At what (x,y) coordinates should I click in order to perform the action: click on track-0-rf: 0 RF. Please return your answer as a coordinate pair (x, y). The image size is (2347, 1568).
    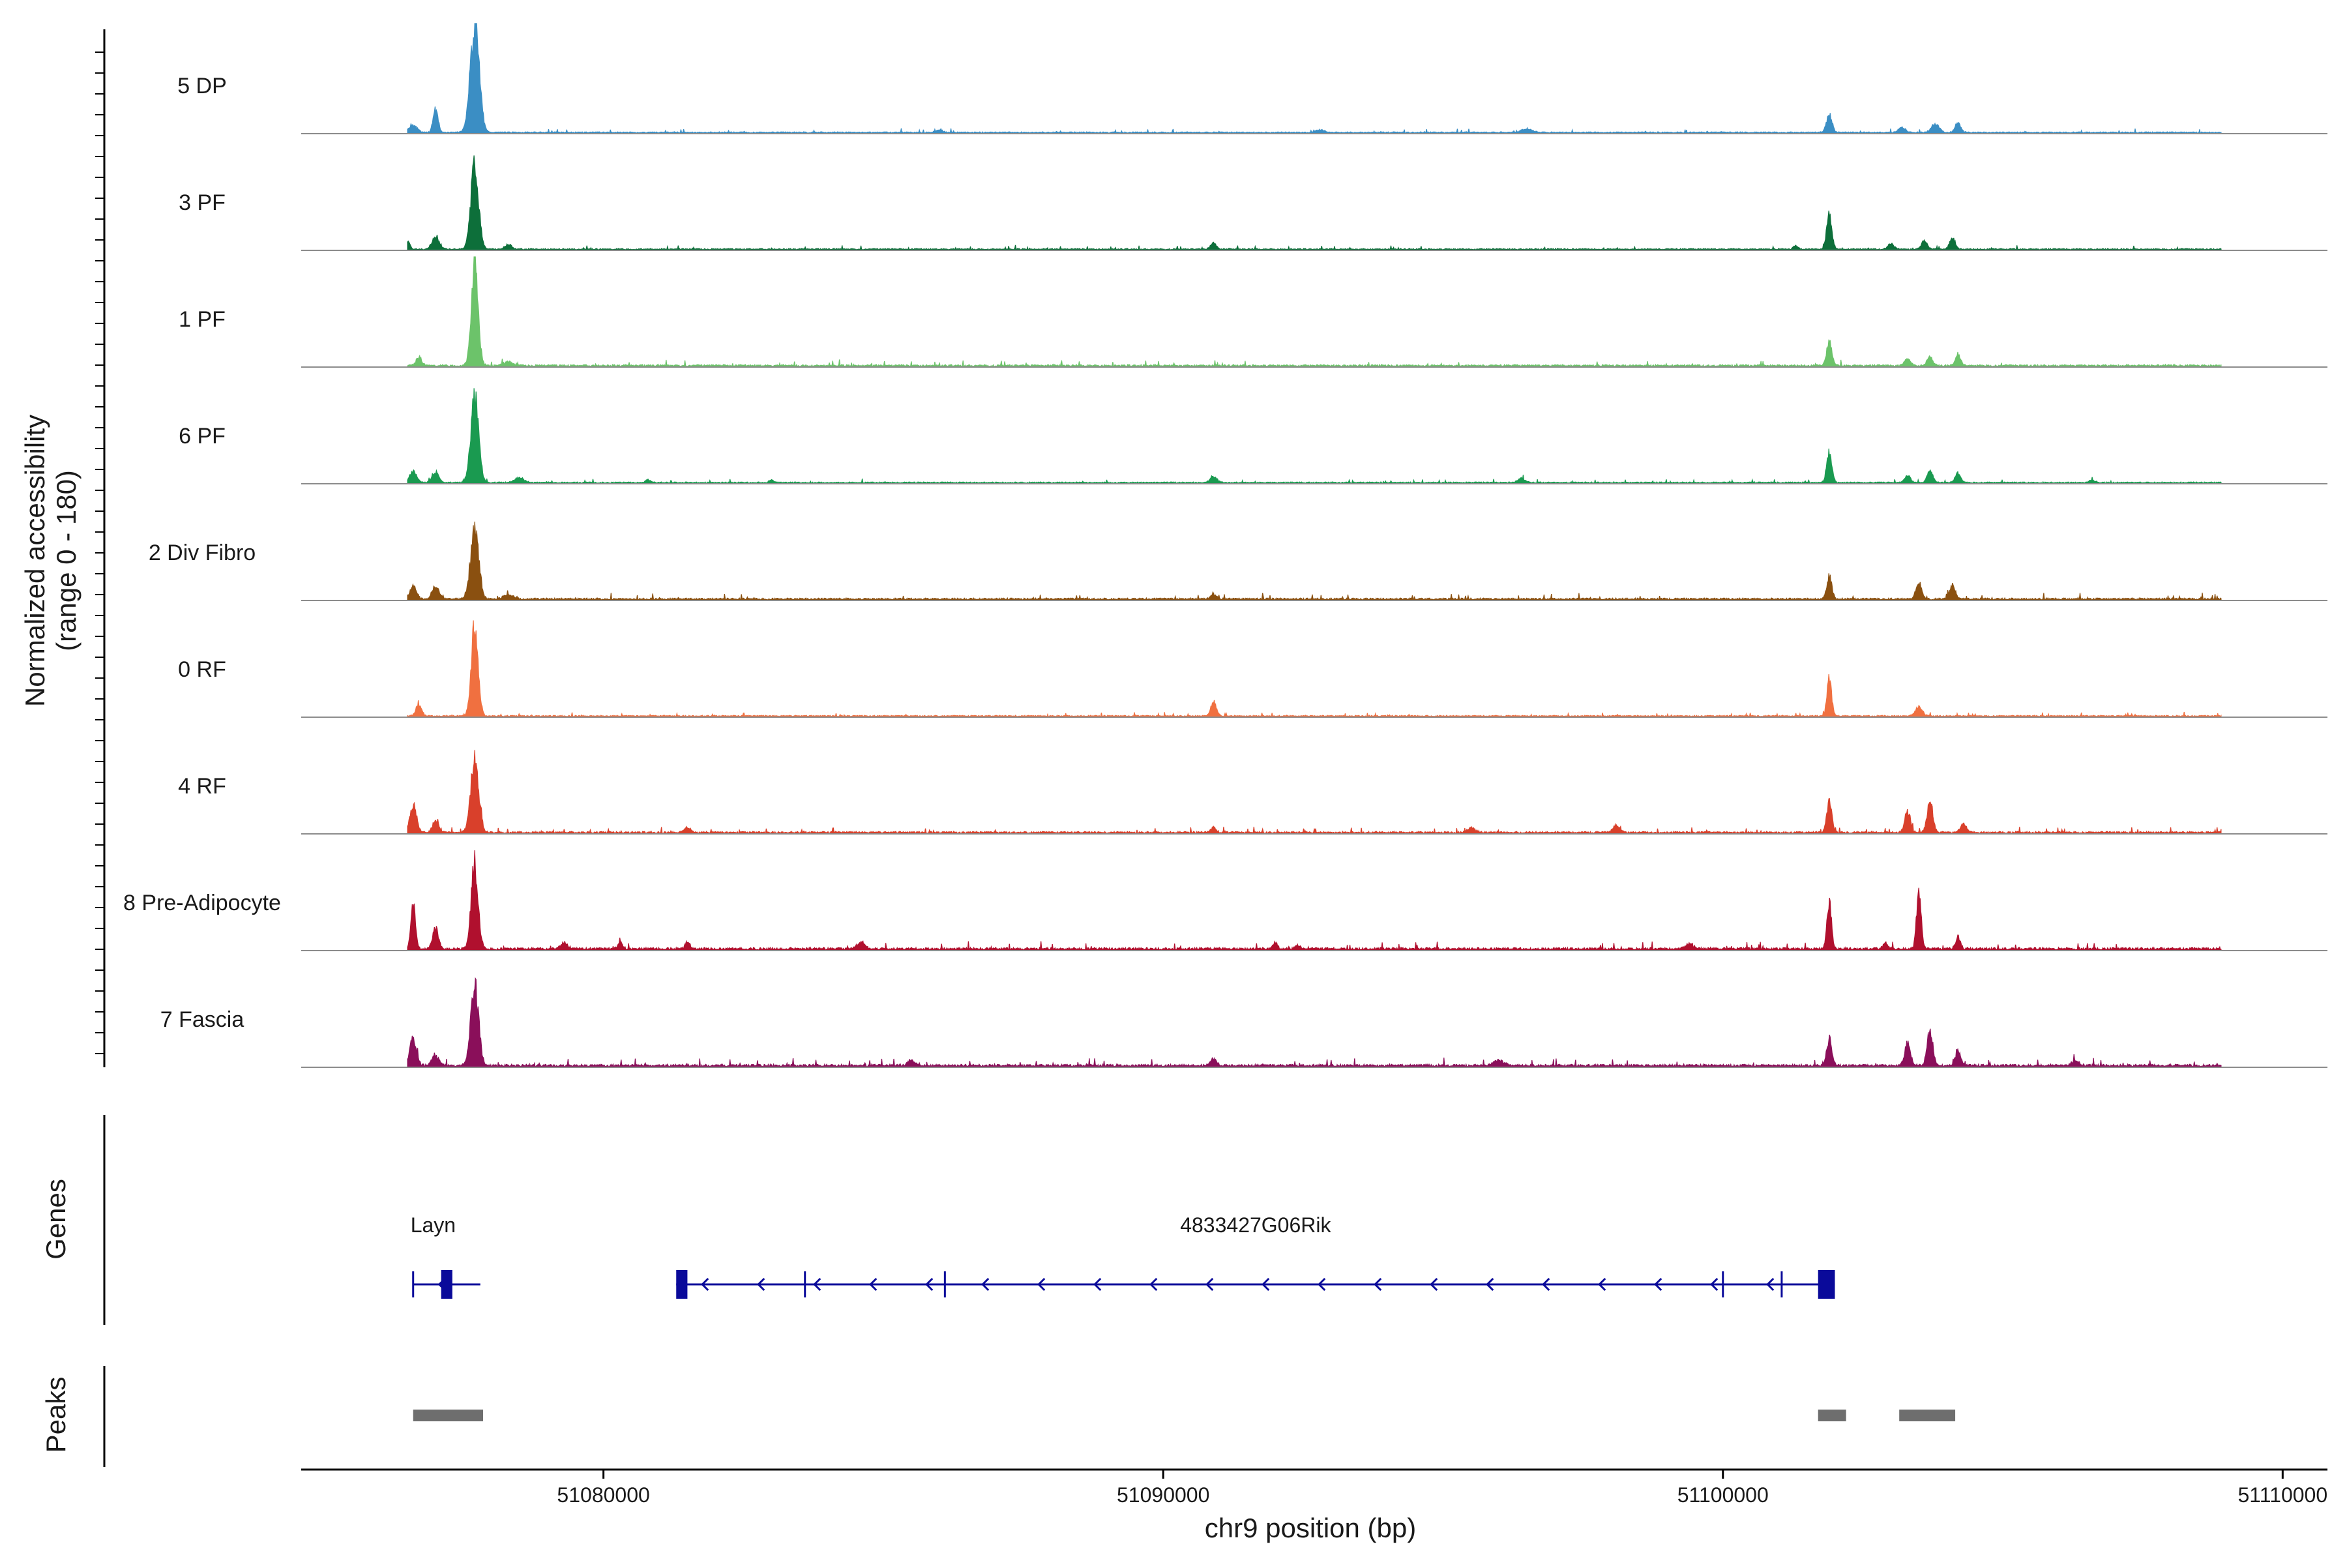
    Looking at the image, I should click on (1252, 669).